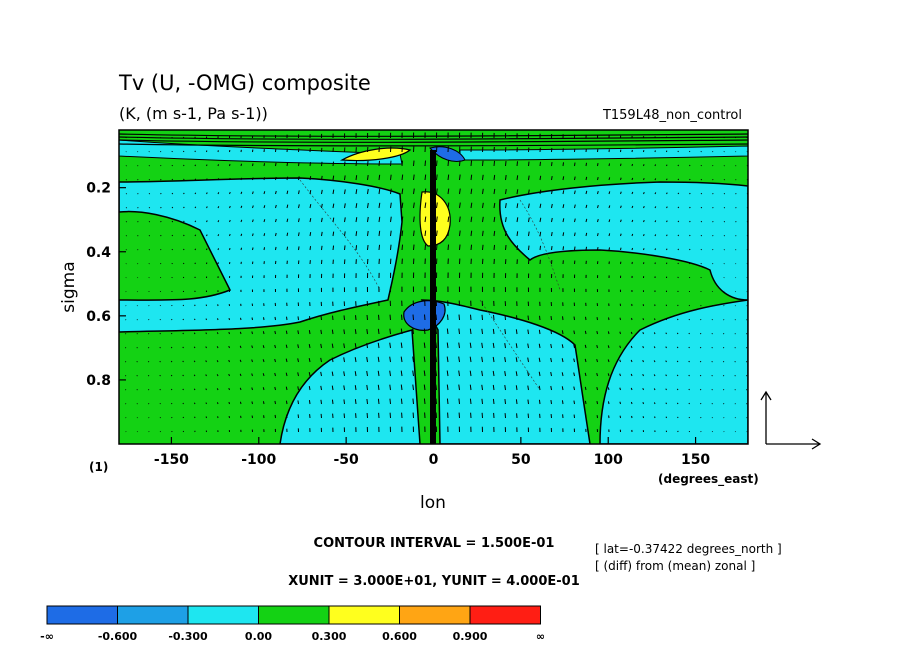 The width and height of the screenshot is (904, 654). I want to click on colorbar-tick-label: -0.300, so click(188, 636).